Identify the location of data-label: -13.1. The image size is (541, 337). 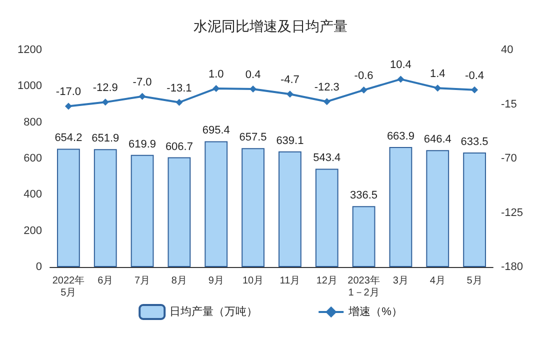
(179, 88).